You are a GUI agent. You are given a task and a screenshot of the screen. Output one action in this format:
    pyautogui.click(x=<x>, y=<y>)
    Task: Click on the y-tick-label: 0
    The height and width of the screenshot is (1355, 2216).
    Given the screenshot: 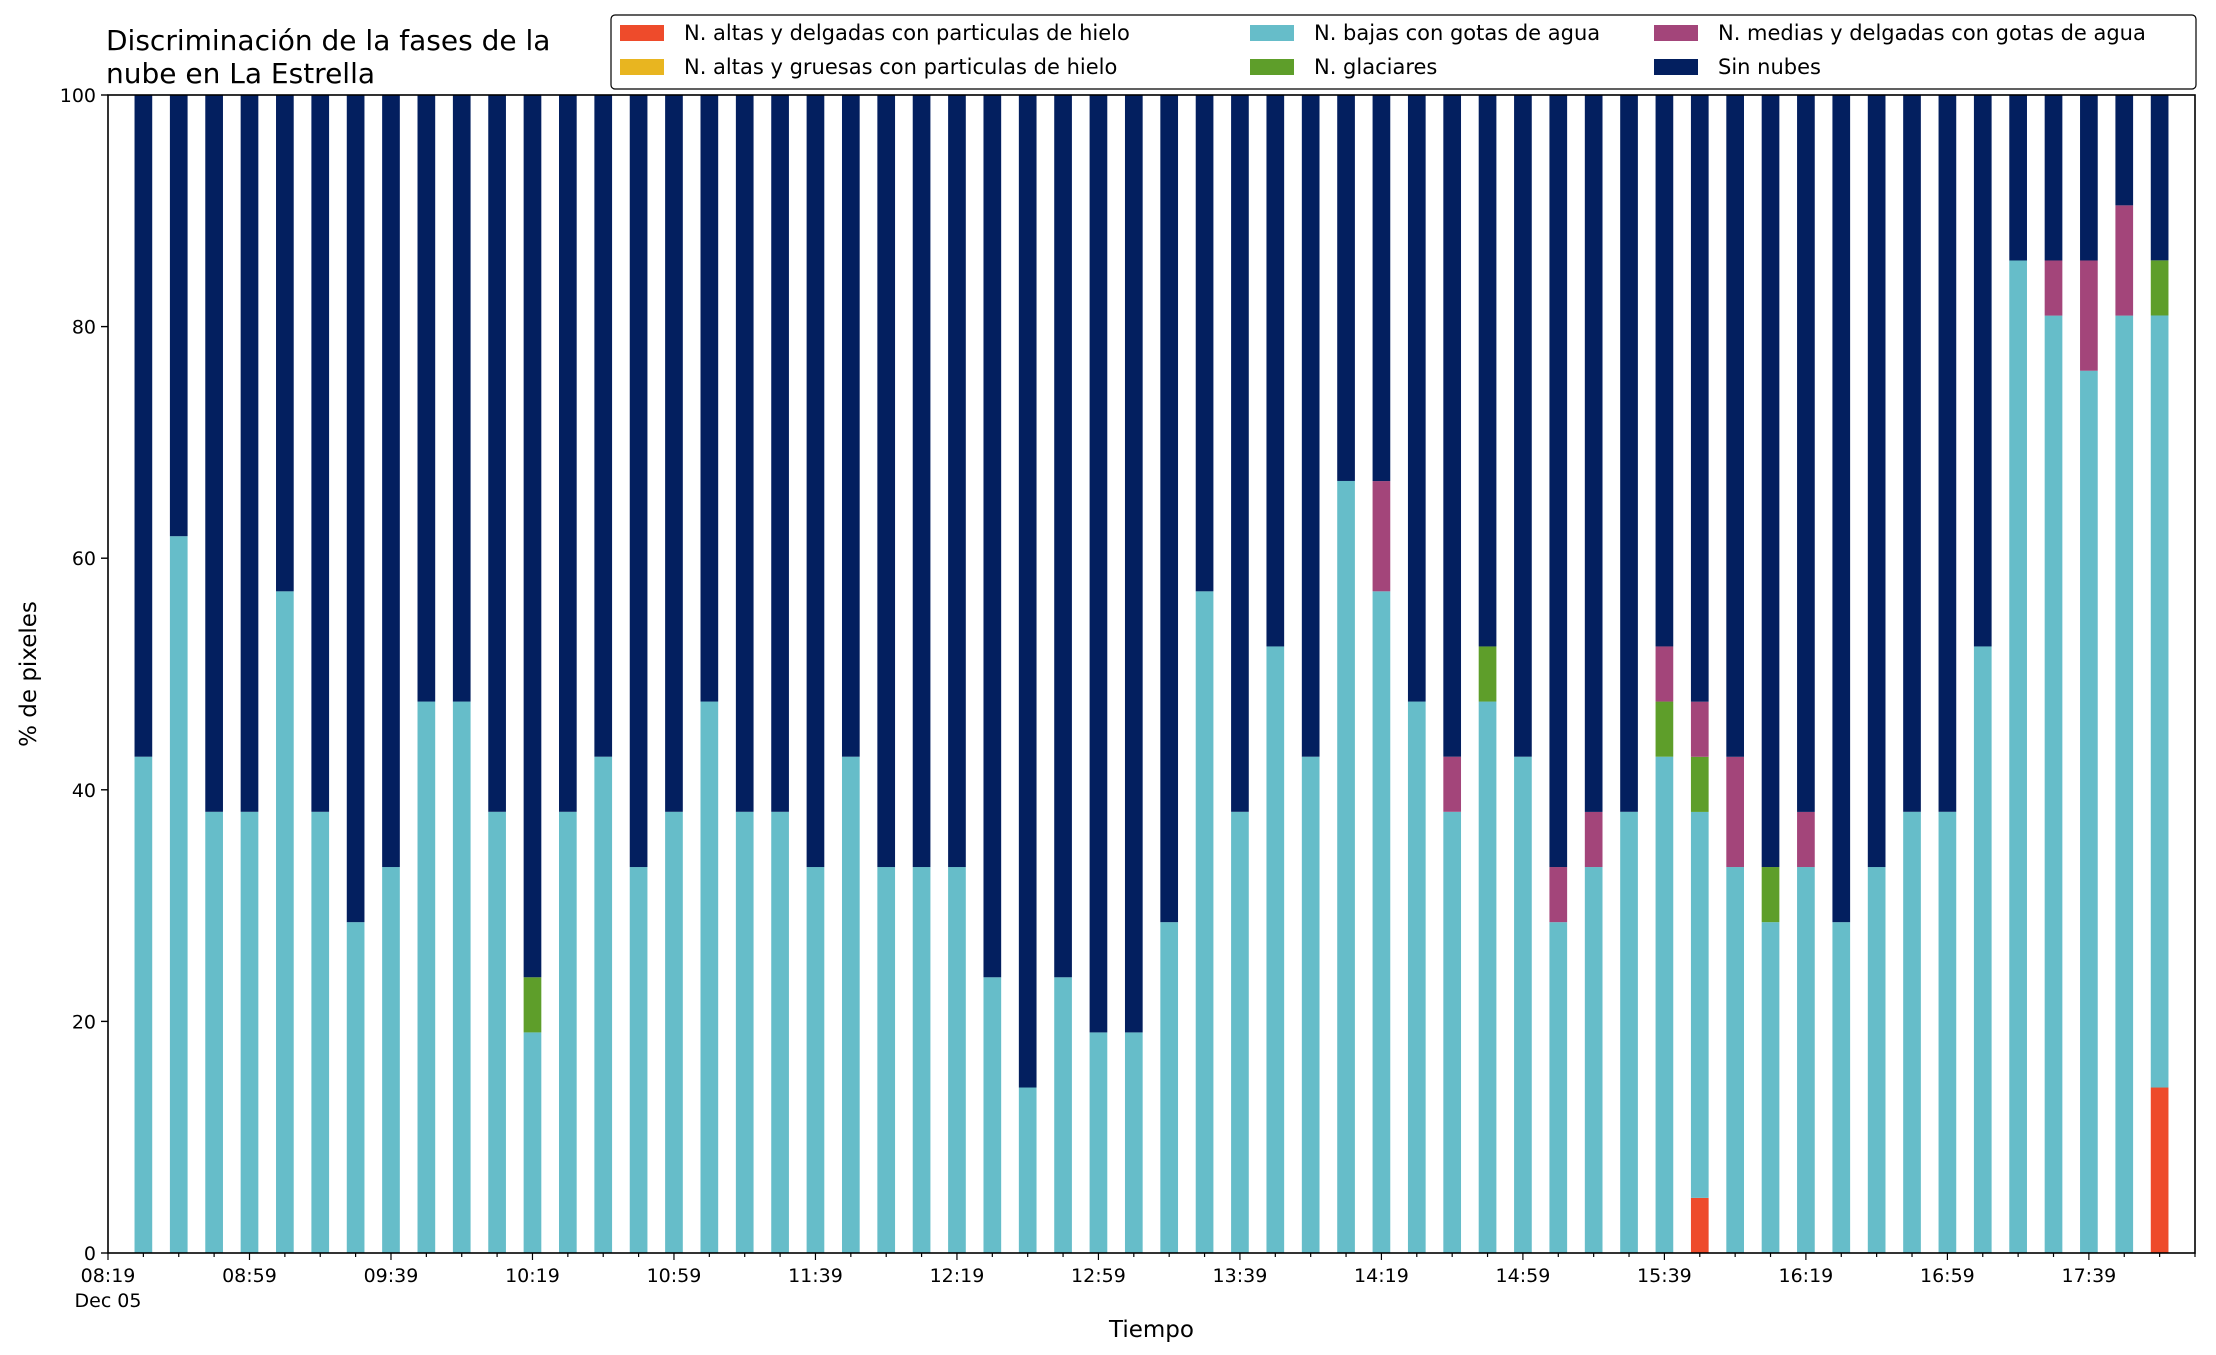 What is the action you would take?
    pyautogui.click(x=90, y=1254)
    